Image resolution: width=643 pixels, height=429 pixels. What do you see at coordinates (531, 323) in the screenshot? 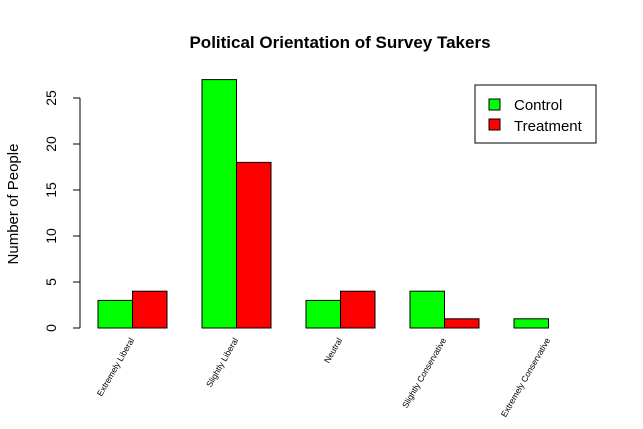
I see `bar-control-extremely-conservative` at bounding box center [531, 323].